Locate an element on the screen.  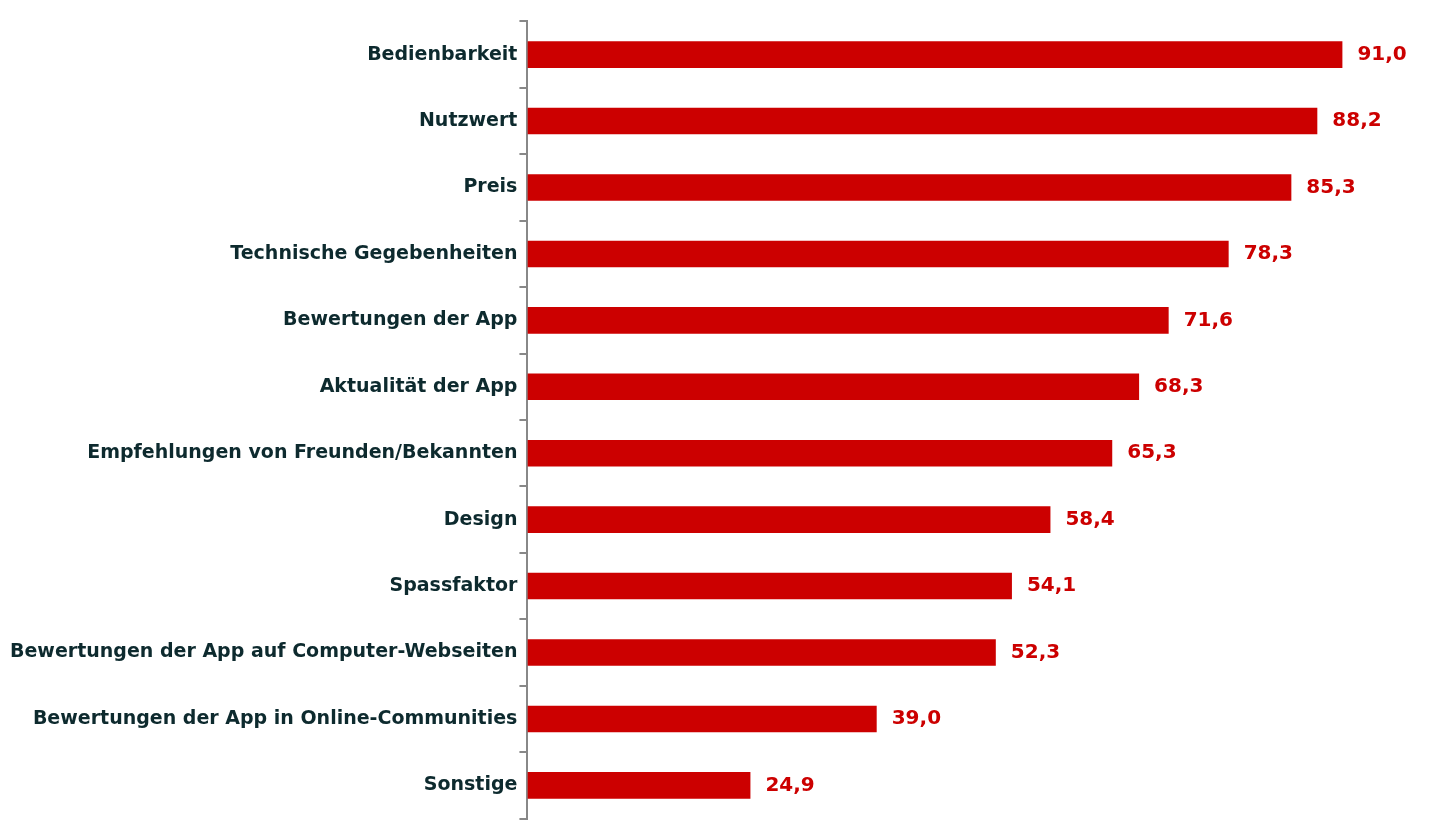
y-tick-label: Empfehlungen von Freunden/Bekannten is located at coordinates (302, 451).